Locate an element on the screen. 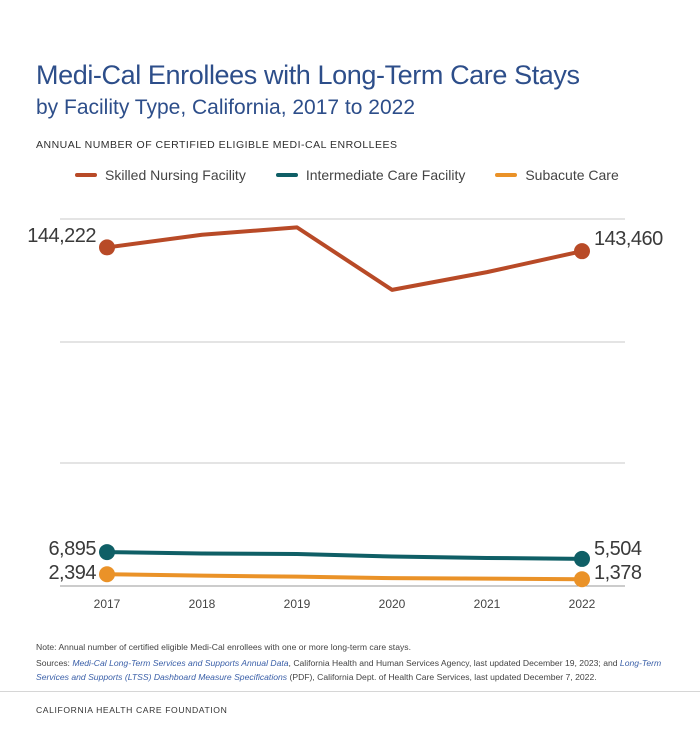 This screenshot has height=729, width=700. point-subacute-care-2022 is located at coordinates (582, 579).